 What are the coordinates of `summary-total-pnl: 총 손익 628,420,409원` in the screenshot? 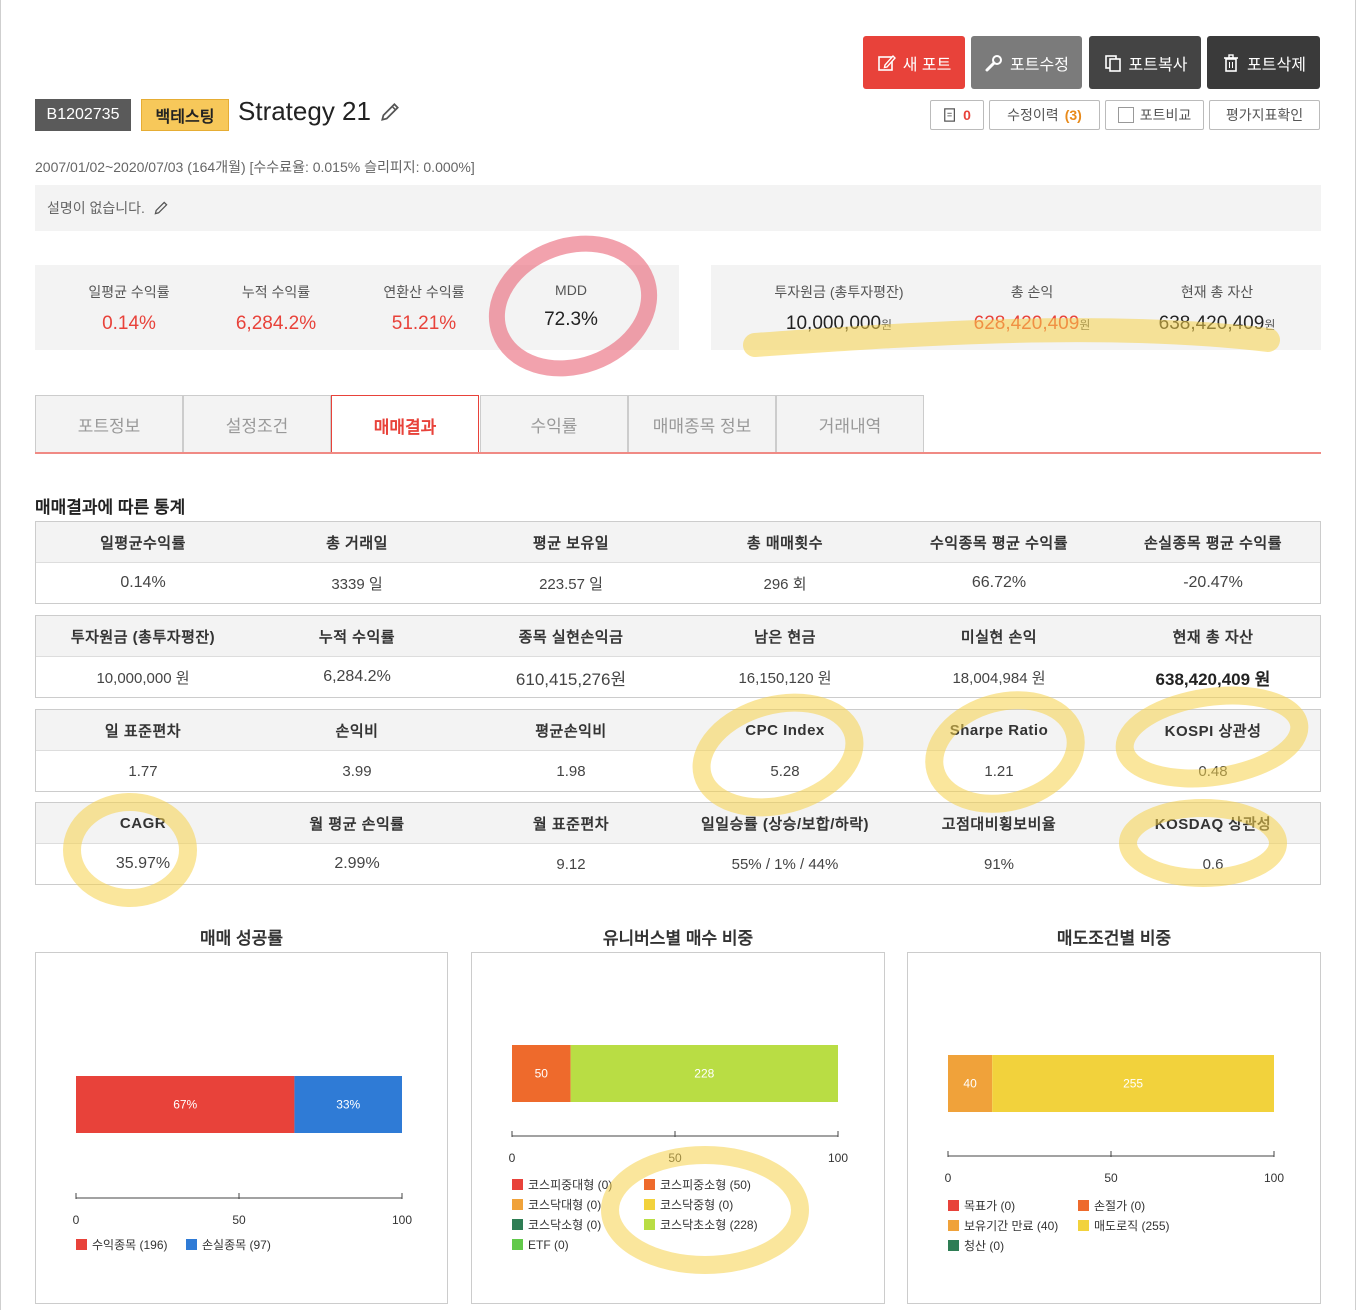 It's located at (1032, 309).